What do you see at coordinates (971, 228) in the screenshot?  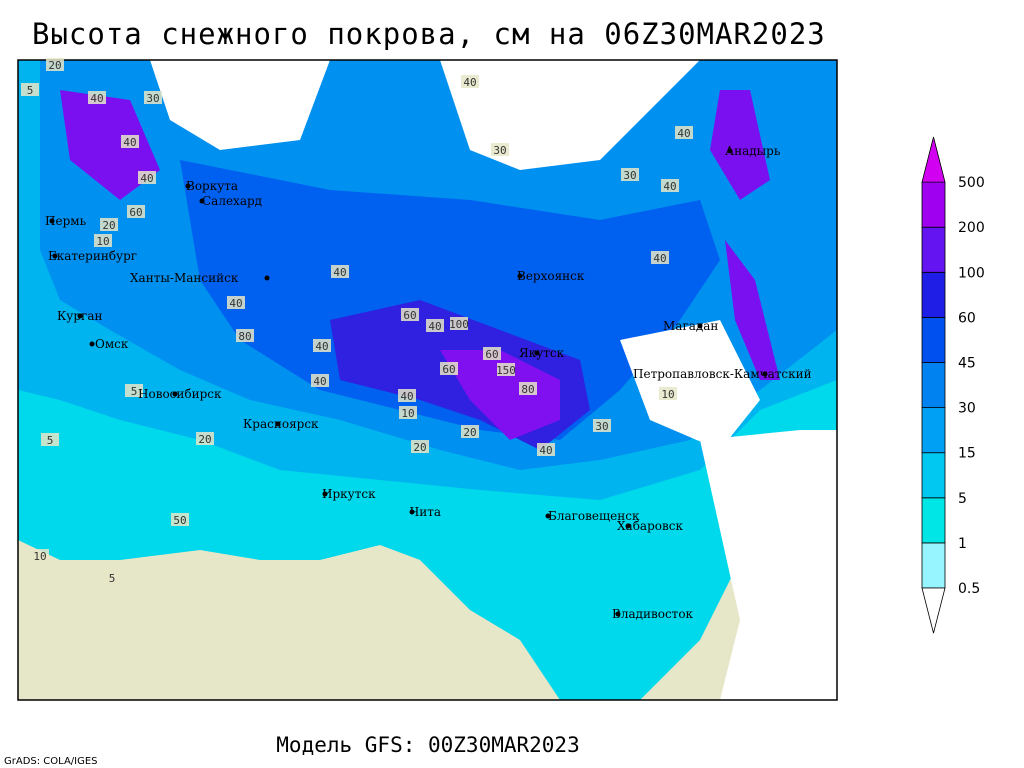 I see `colorbar-label: 200` at bounding box center [971, 228].